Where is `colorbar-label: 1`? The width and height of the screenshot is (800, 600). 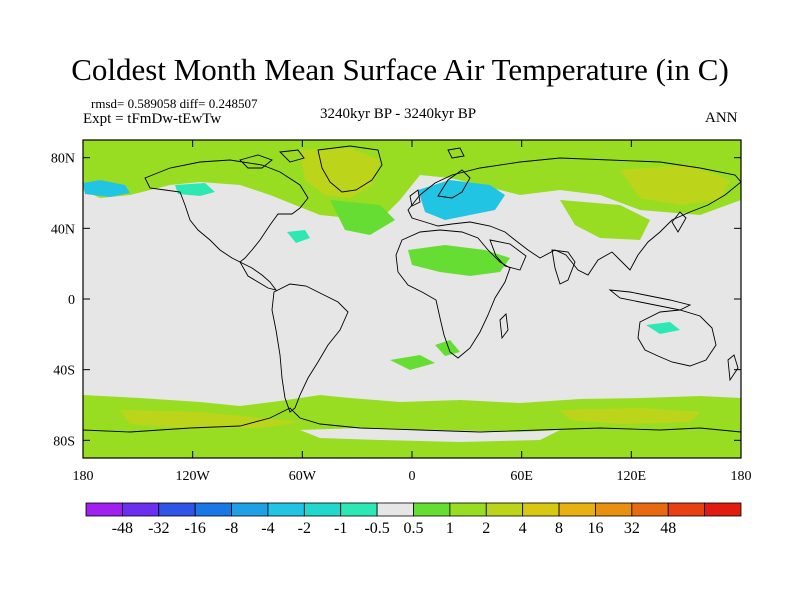 colorbar-label: 1 is located at coordinates (450, 528).